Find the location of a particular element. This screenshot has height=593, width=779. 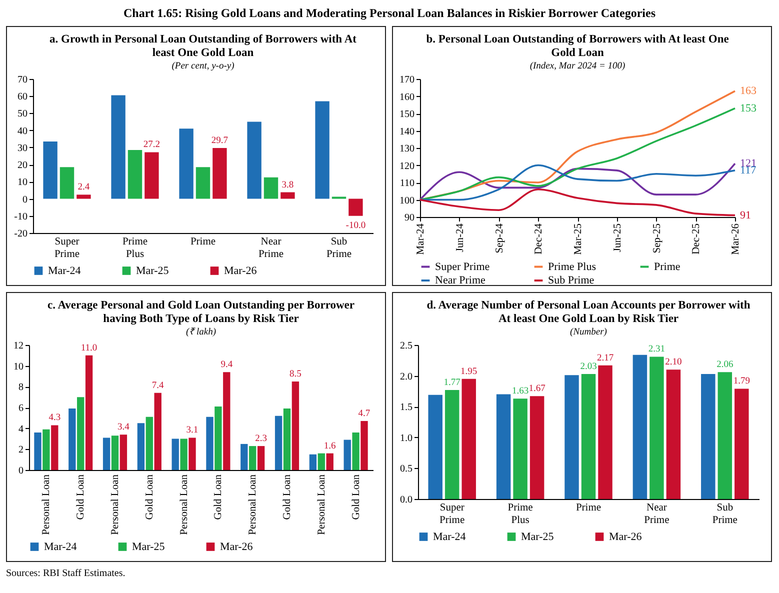

data-label: 3.1 is located at coordinates (192, 431).